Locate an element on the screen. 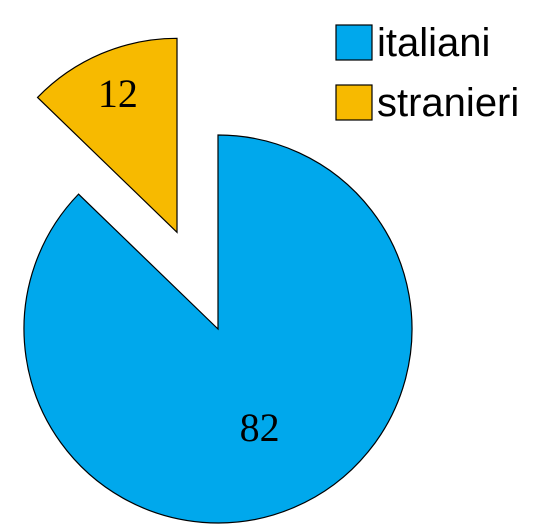  data-label-italiani: 82 is located at coordinates (260, 427).